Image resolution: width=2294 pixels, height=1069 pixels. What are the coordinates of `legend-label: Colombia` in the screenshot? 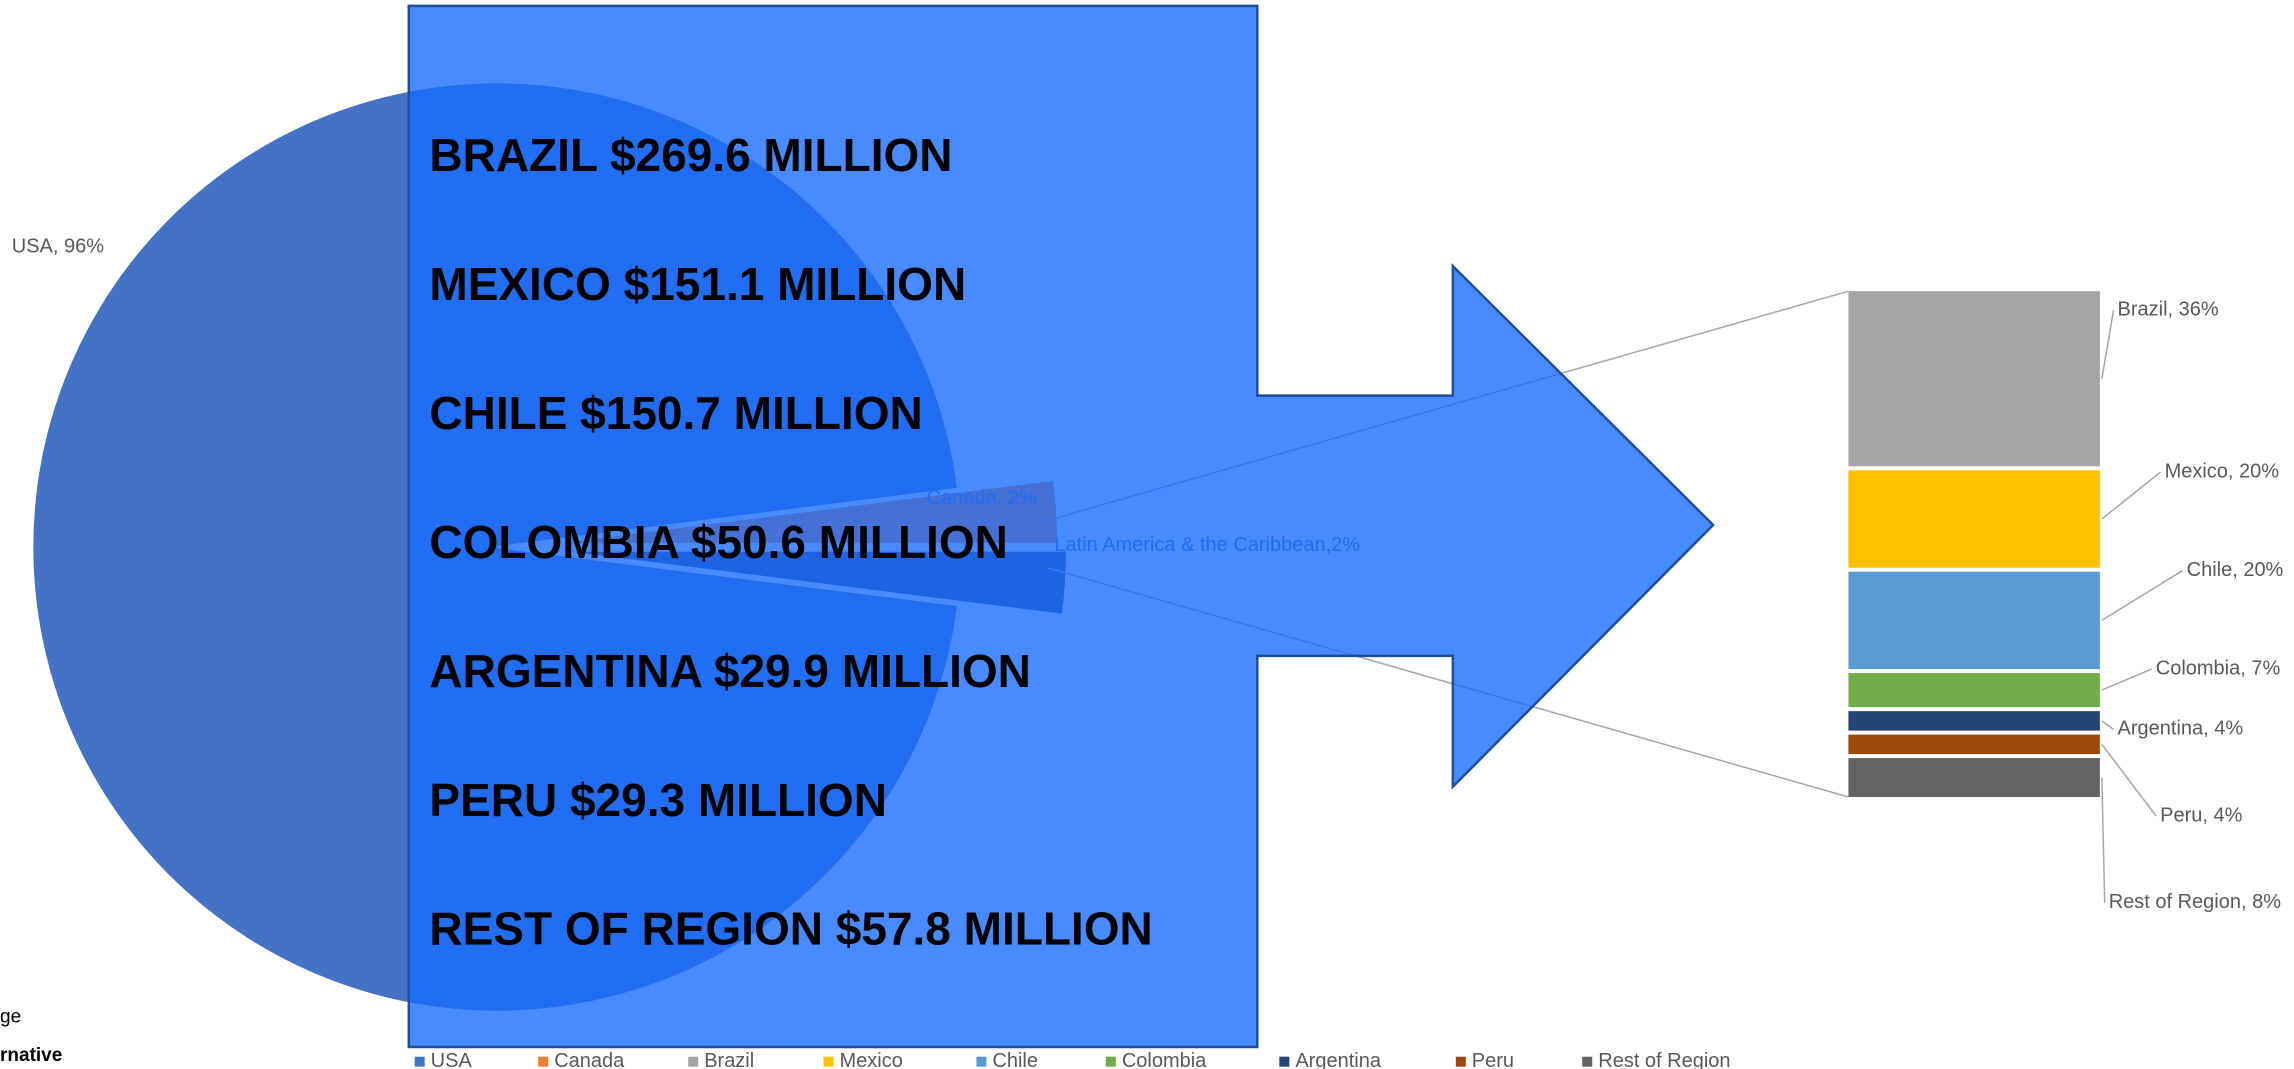 It's located at (1164, 1059).